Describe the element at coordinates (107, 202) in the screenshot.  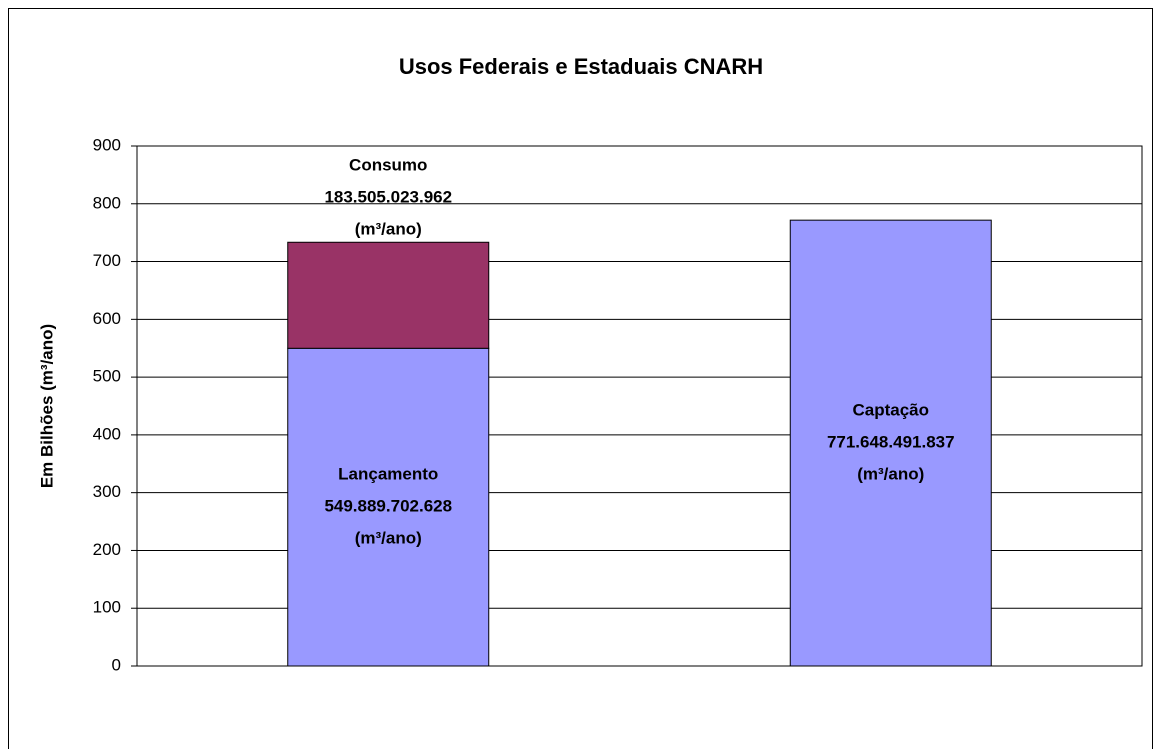
I see `y-tick-label: 800` at that location.